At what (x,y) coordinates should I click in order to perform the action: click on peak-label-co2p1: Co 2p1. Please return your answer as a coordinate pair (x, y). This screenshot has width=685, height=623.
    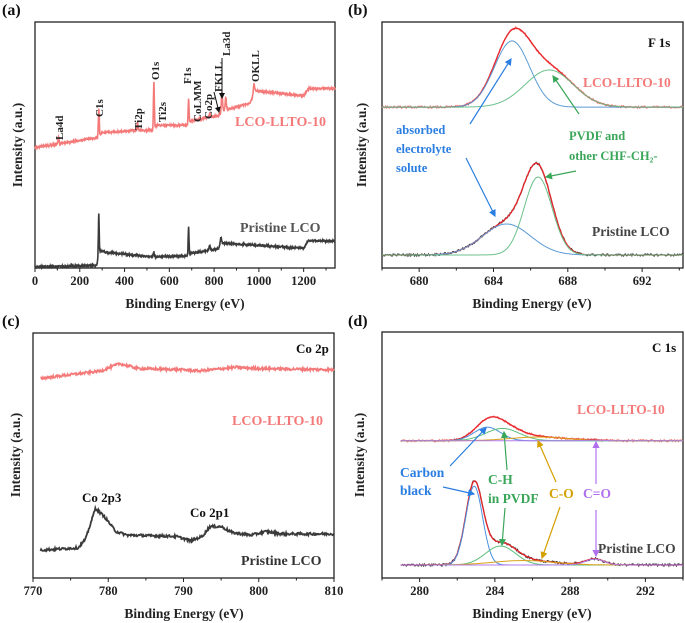
    Looking at the image, I should click on (209, 512).